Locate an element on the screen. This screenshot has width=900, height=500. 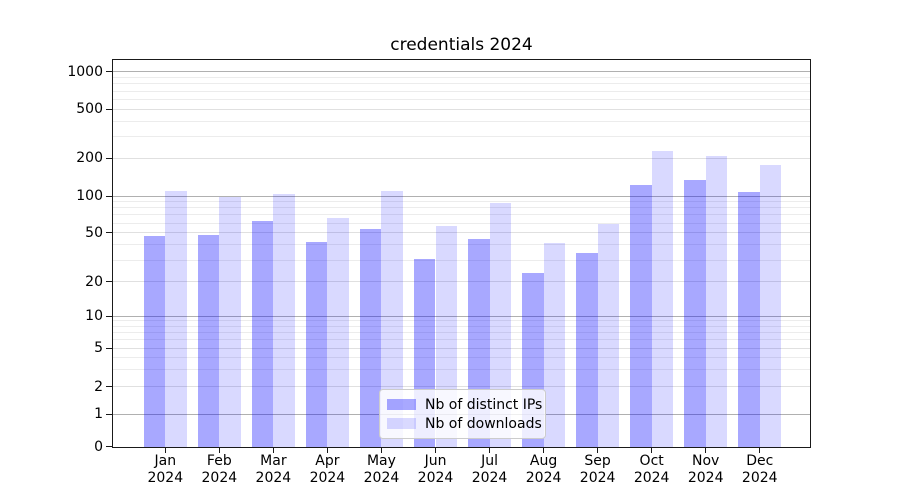
legend-label-distinct-ips: Nb of distinct IPs is located at coordinates (484, 404).